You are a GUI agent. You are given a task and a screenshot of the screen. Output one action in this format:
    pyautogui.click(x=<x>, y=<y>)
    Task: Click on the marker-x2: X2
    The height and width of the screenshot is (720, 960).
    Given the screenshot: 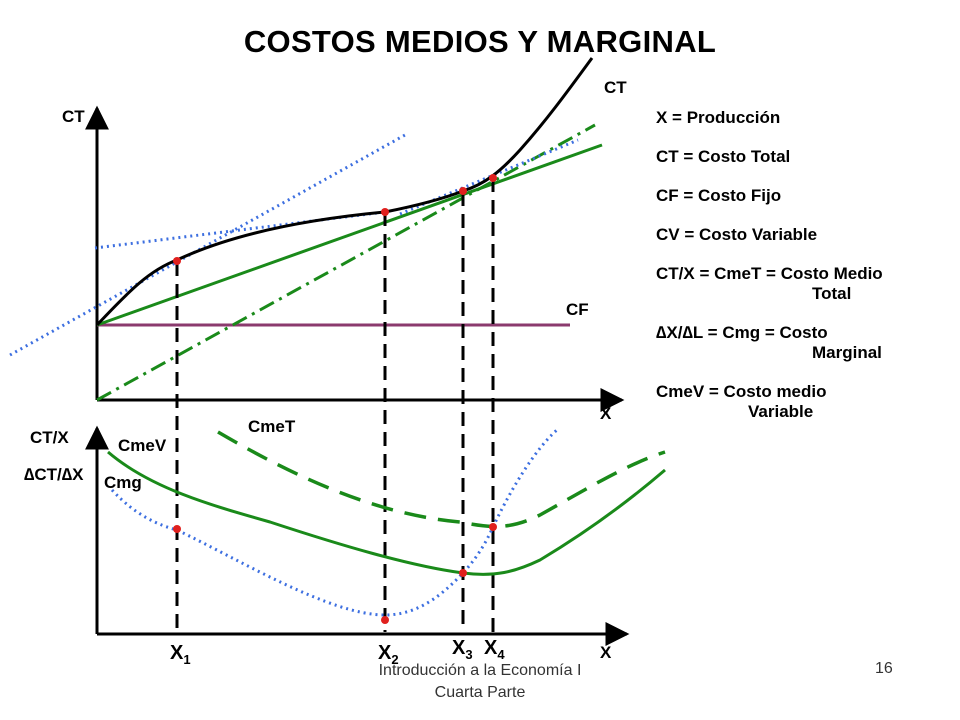 What is the action you would take?
    pyautogui.click(x=388, y=654)
    